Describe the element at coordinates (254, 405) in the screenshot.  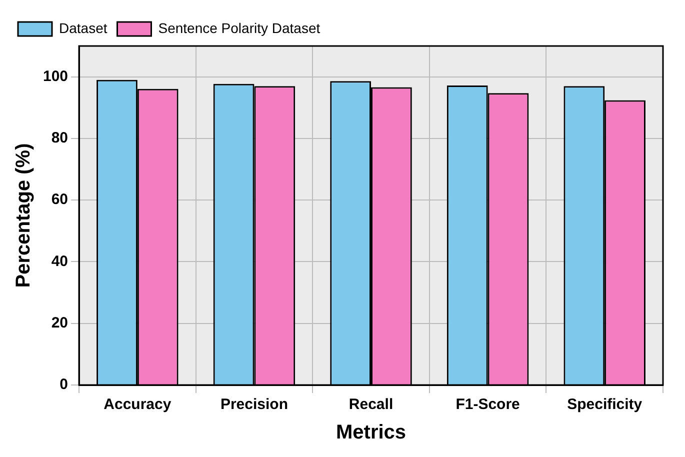
I see `x-tick-label: Precision` at that location.